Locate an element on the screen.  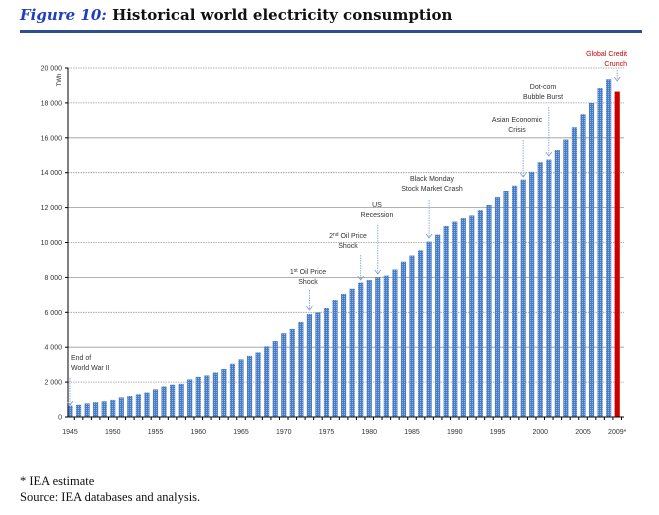
bar-1949 is located at coordinates (104, 409).